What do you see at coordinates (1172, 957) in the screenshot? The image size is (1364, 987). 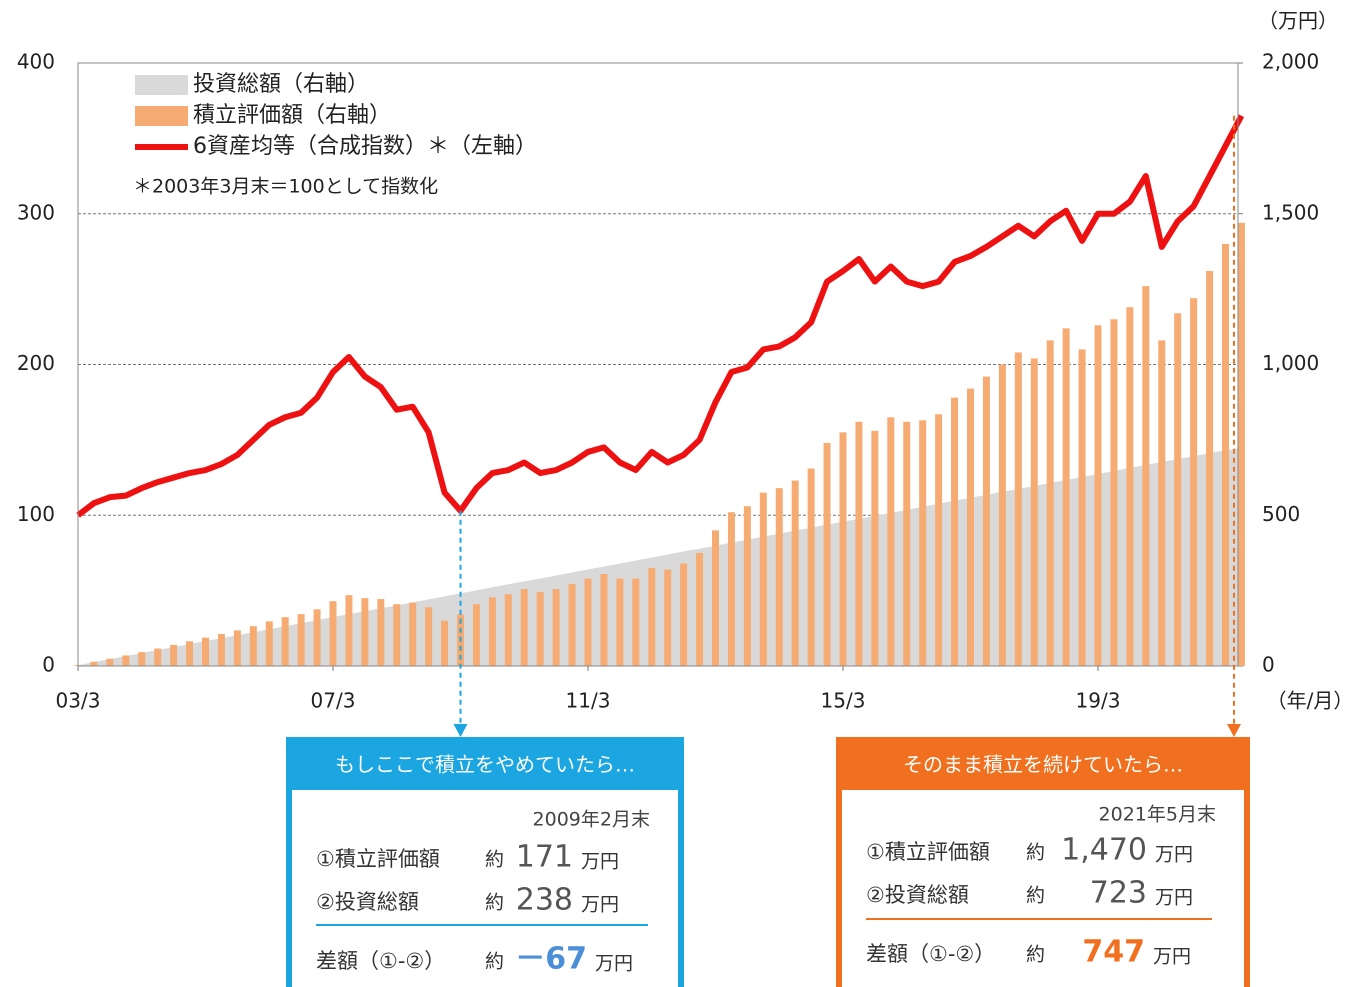 I see `diff-unit: 万円` at bounding box center [1172, 957].